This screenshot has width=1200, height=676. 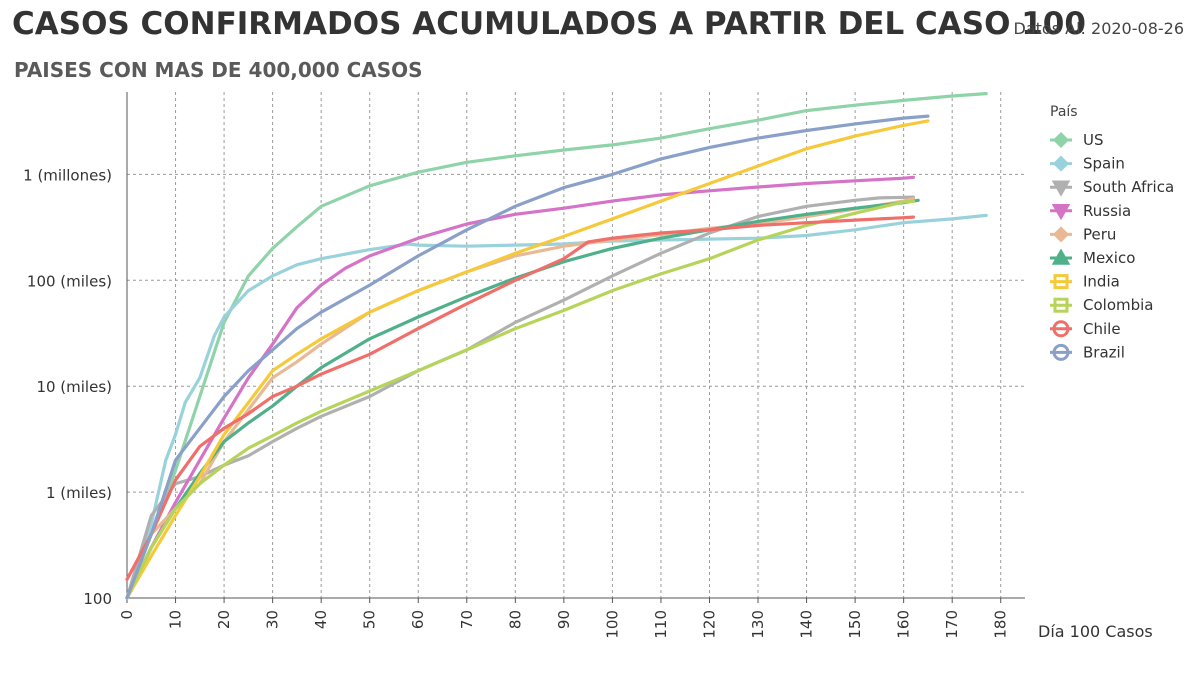 I want to click on legend-label: Chile, so click(x=1102, y=329).